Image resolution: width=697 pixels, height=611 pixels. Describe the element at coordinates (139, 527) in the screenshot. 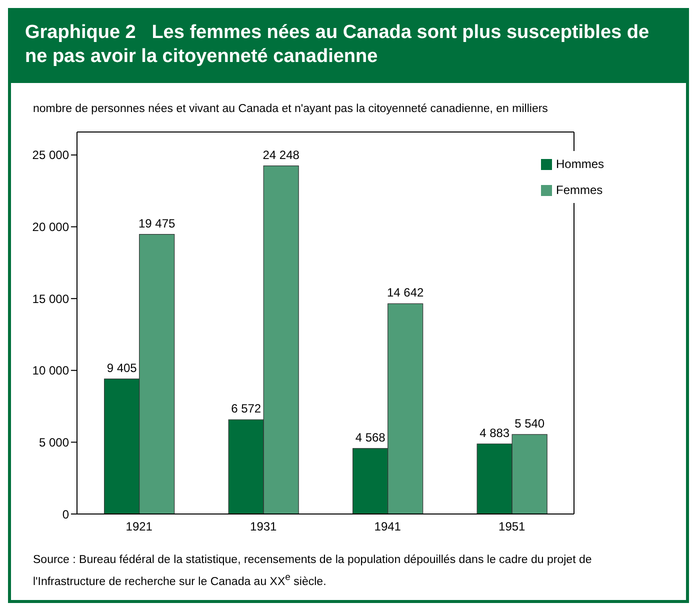

I see `x-tick-label: 1921` at that location.